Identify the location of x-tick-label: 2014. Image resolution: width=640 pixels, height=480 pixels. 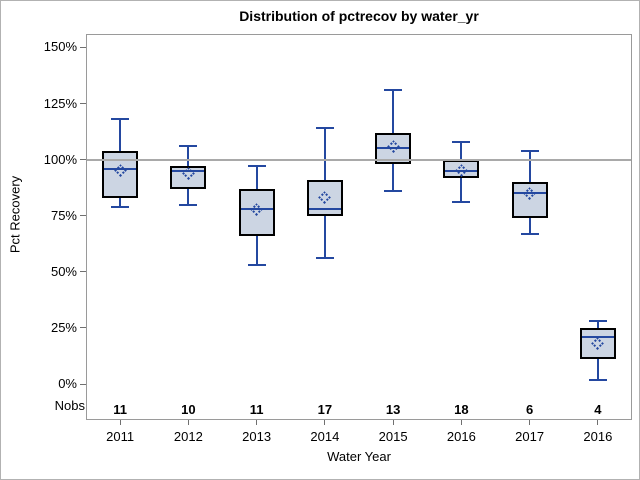
(325, 436).